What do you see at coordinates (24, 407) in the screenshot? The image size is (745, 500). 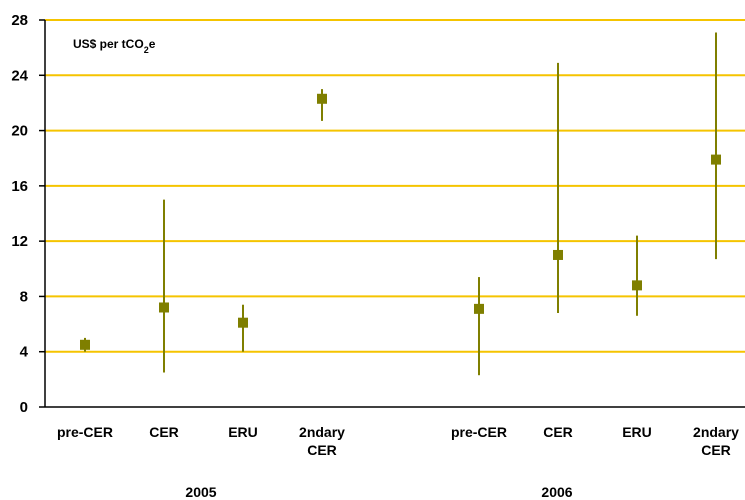 I see `y-tick-label: 0` at bounding box center [24, 407].